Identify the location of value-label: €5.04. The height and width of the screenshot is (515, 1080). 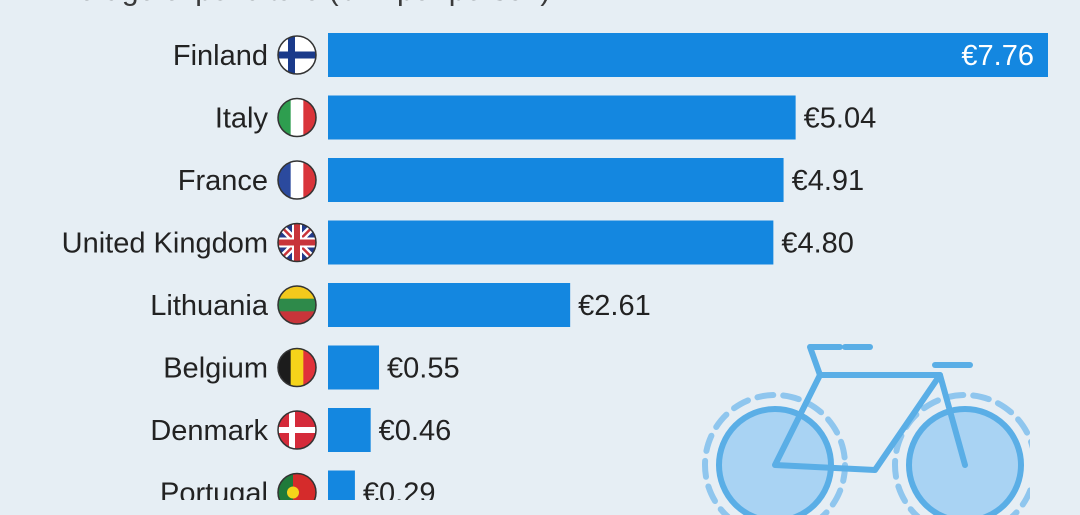
(840, 119).